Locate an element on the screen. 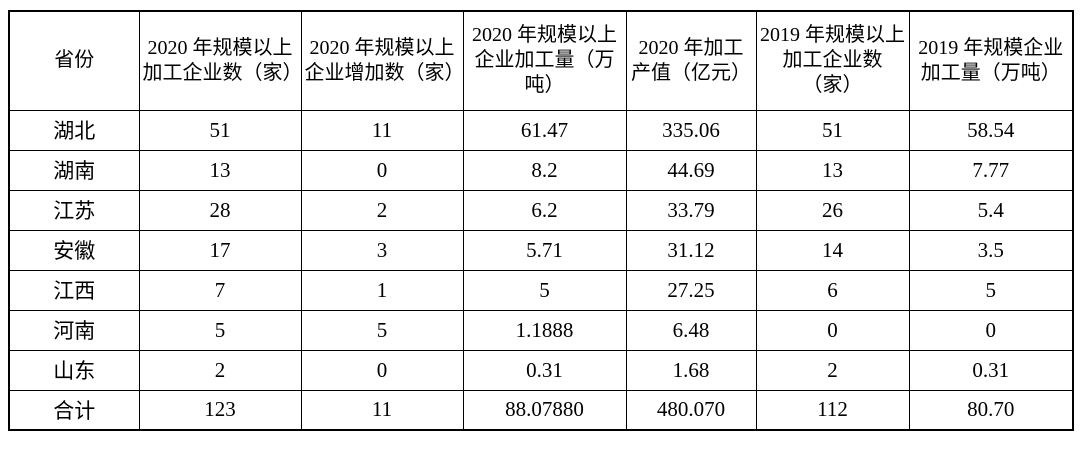 The width and height of the screenshot is (1080, 469). table-row: 山东 2 0 0.31 1.68 2 0.31 is located at coordinates (541, 370).